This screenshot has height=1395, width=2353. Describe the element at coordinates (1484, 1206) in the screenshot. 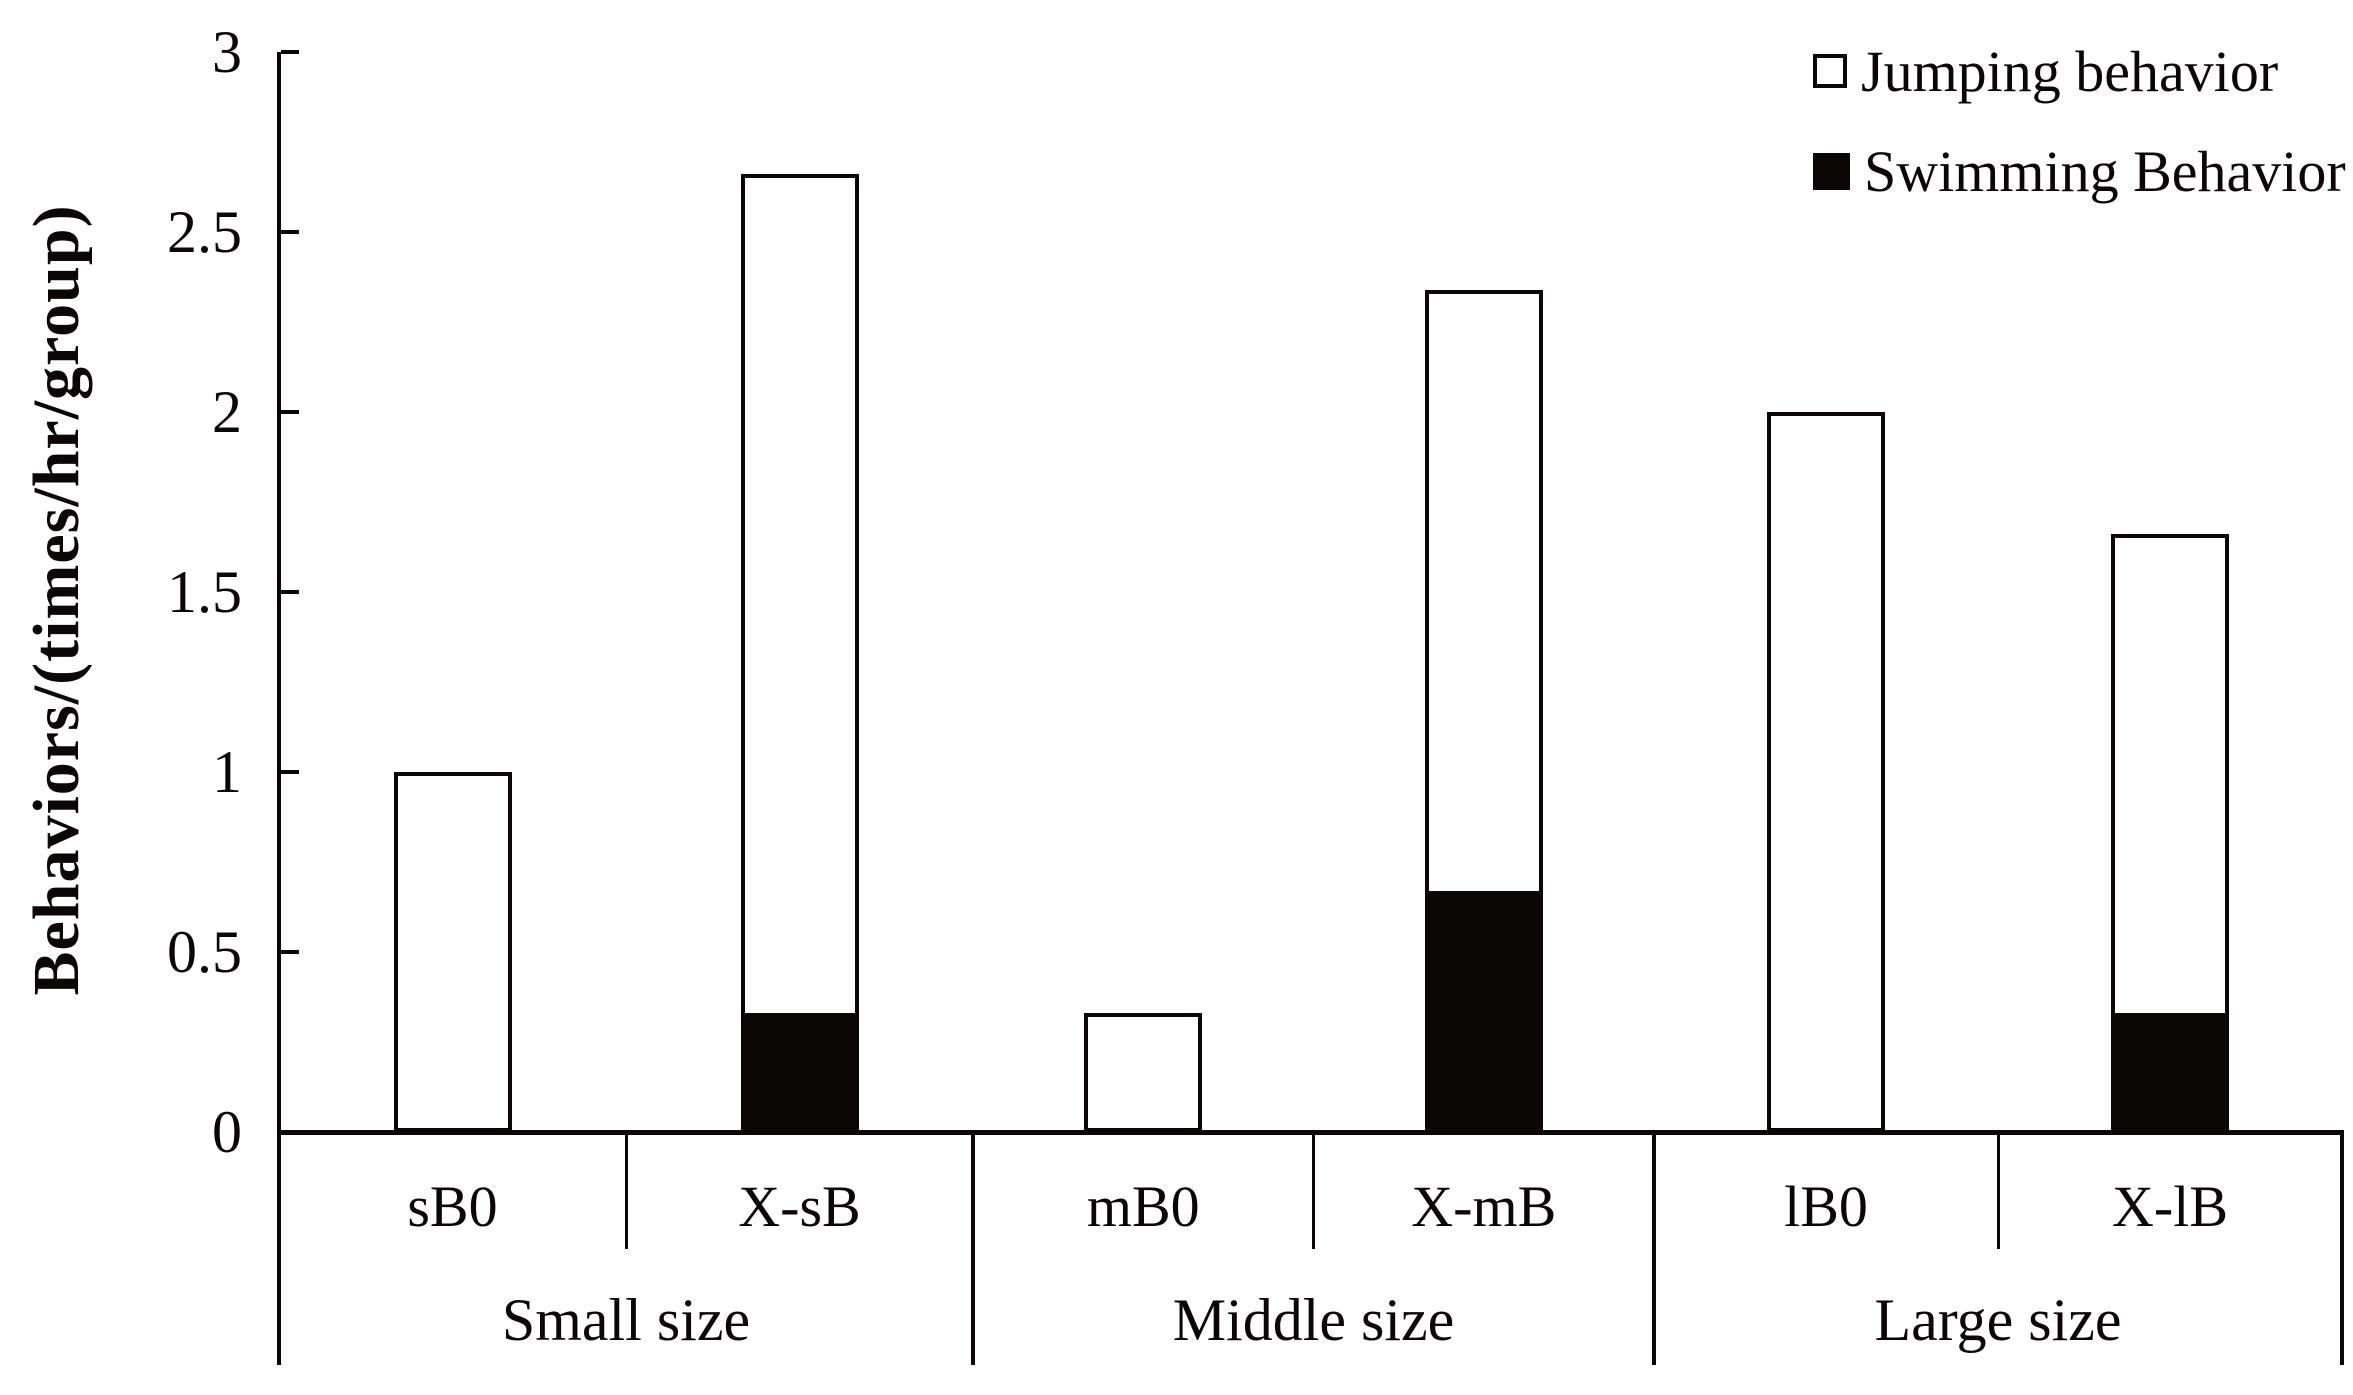

I see `category-label-X-mB: X-mB` at that location.